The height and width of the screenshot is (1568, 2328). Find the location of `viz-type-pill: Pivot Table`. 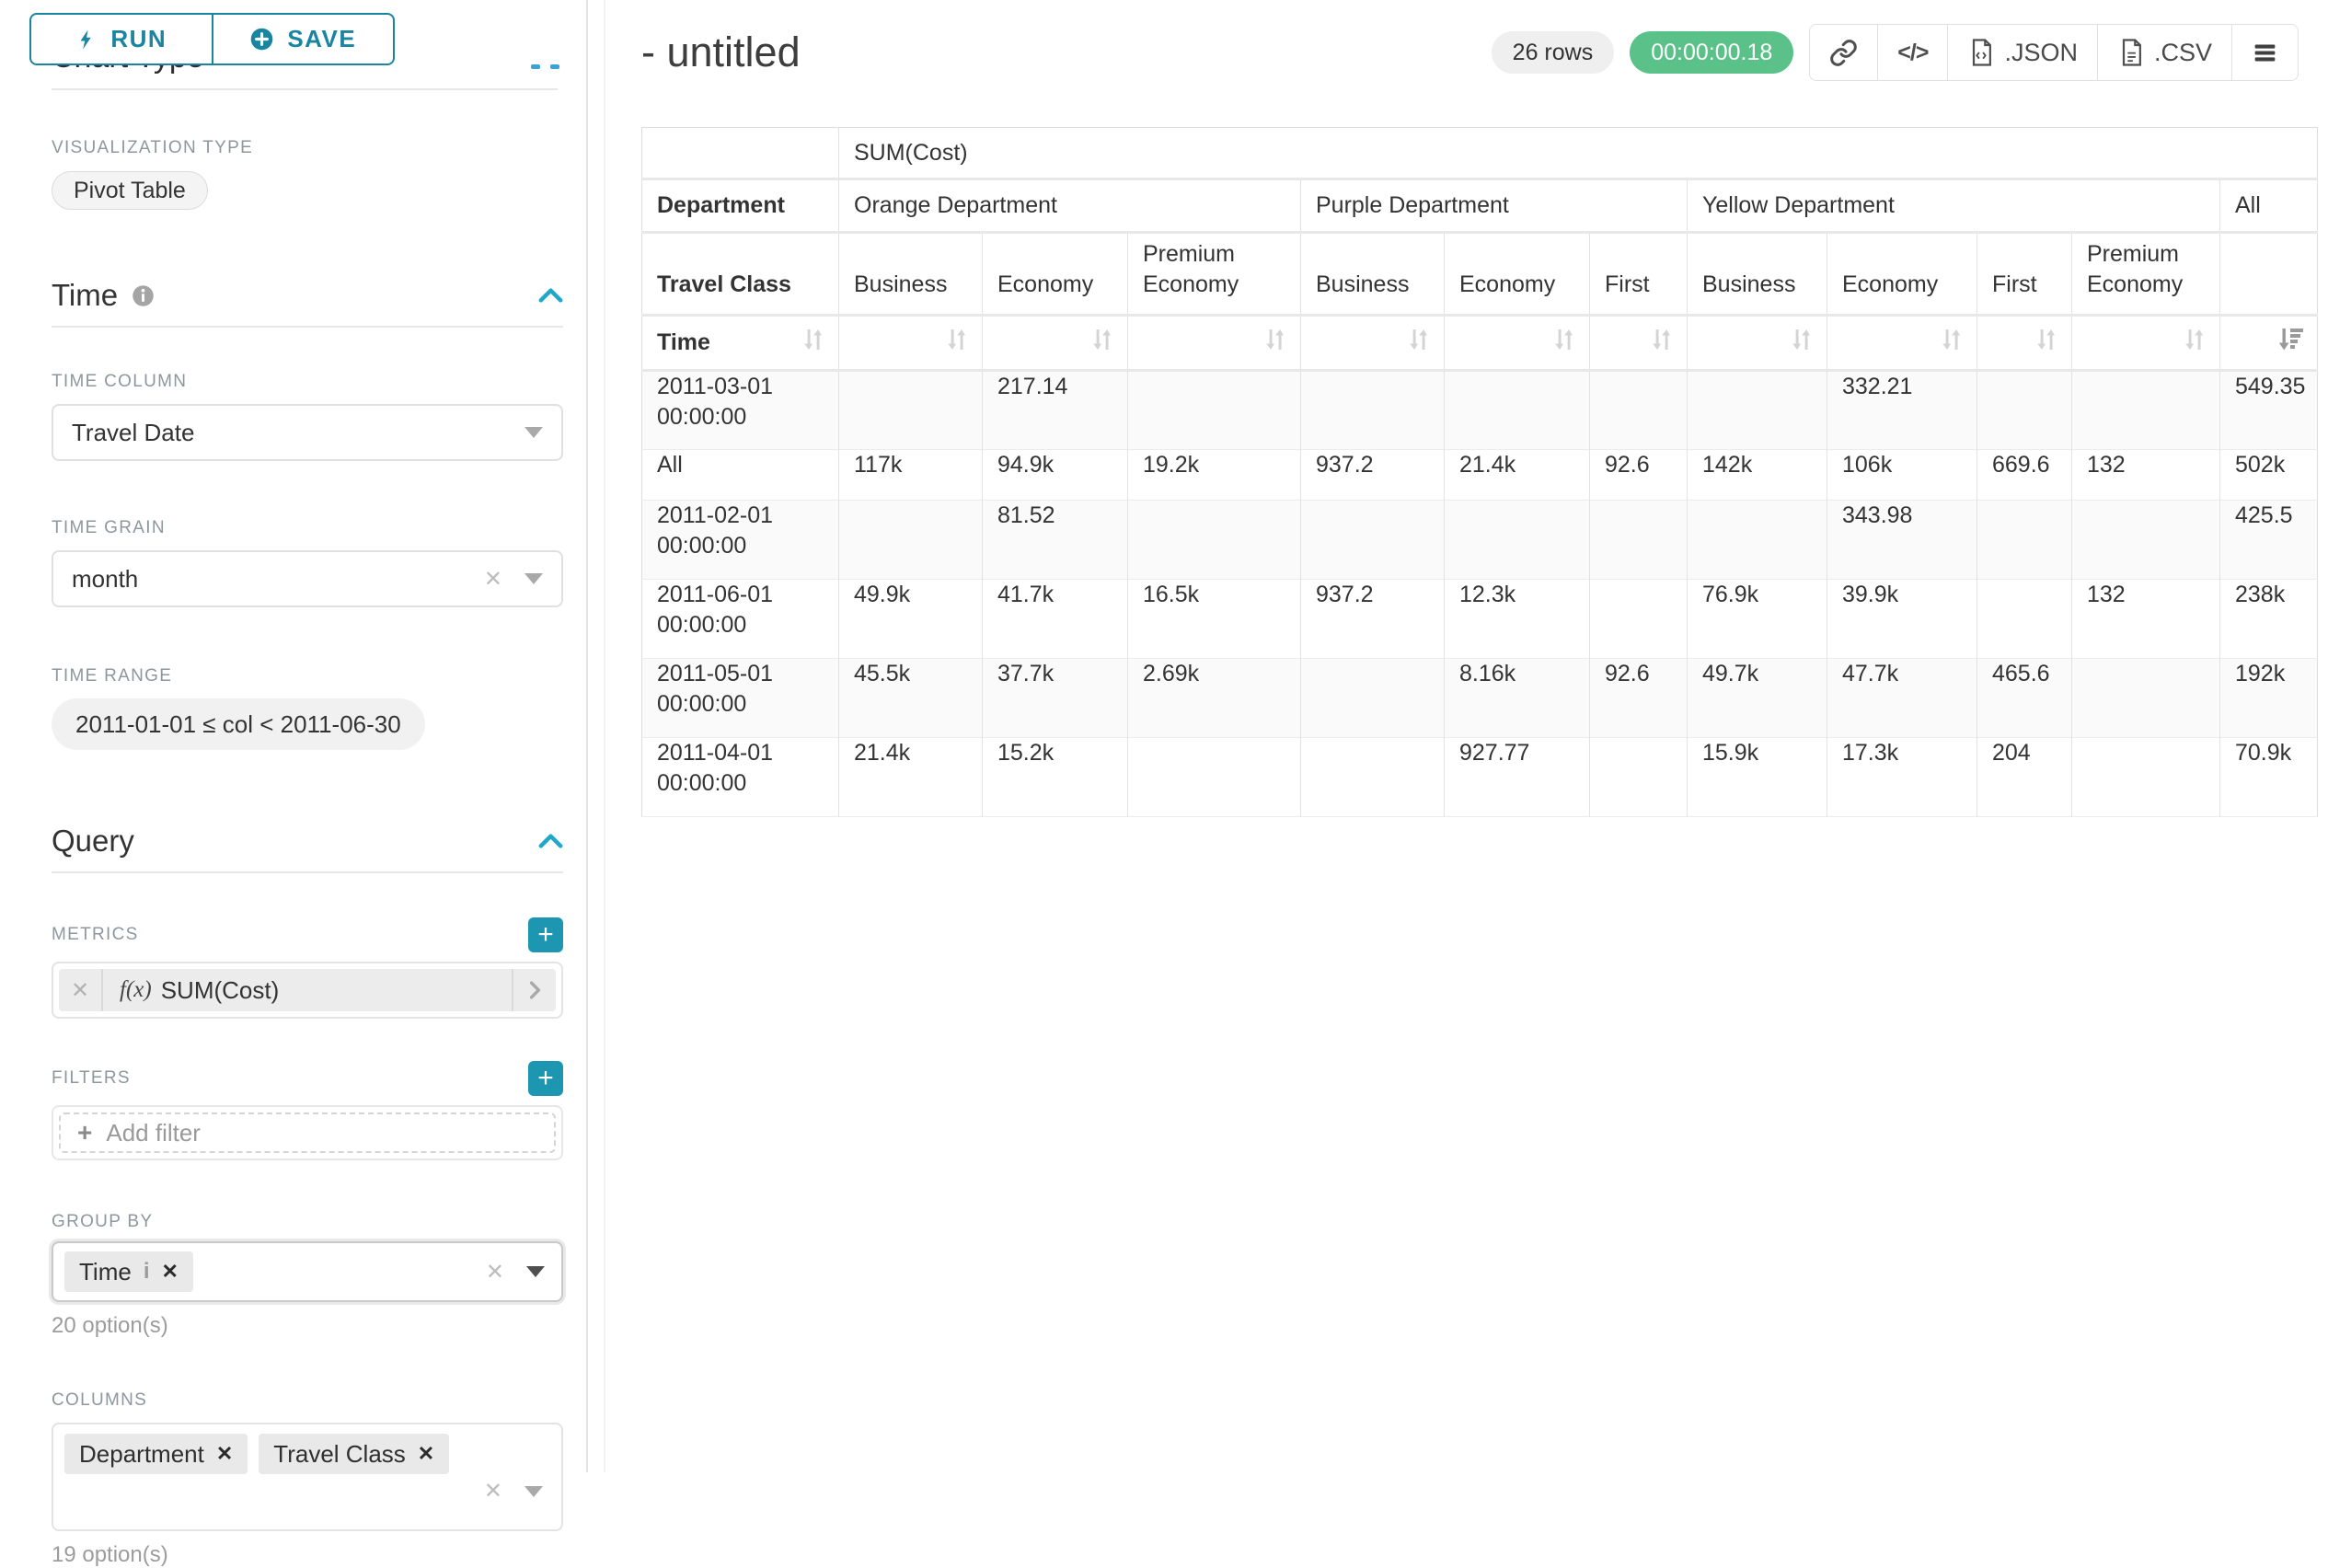

viz-type-pill: Pivot Table is located at coordinates (130, 190).